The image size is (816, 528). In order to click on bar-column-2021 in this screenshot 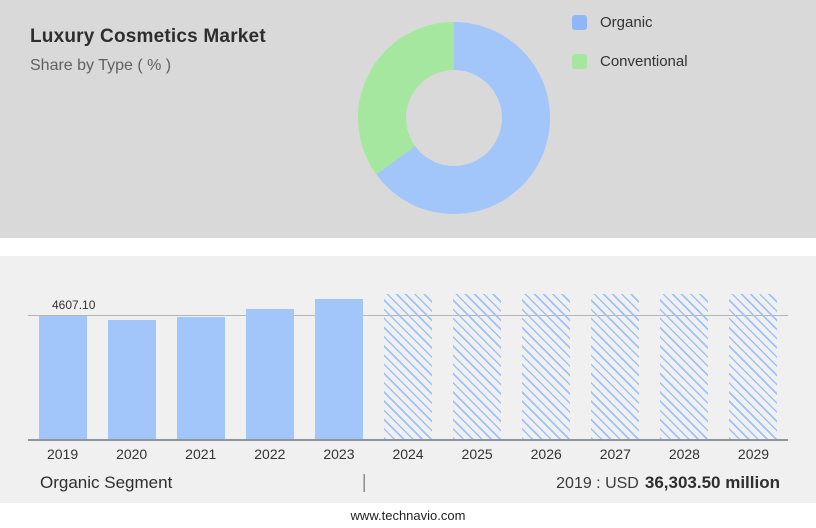, I will do `click(200, 366)`.